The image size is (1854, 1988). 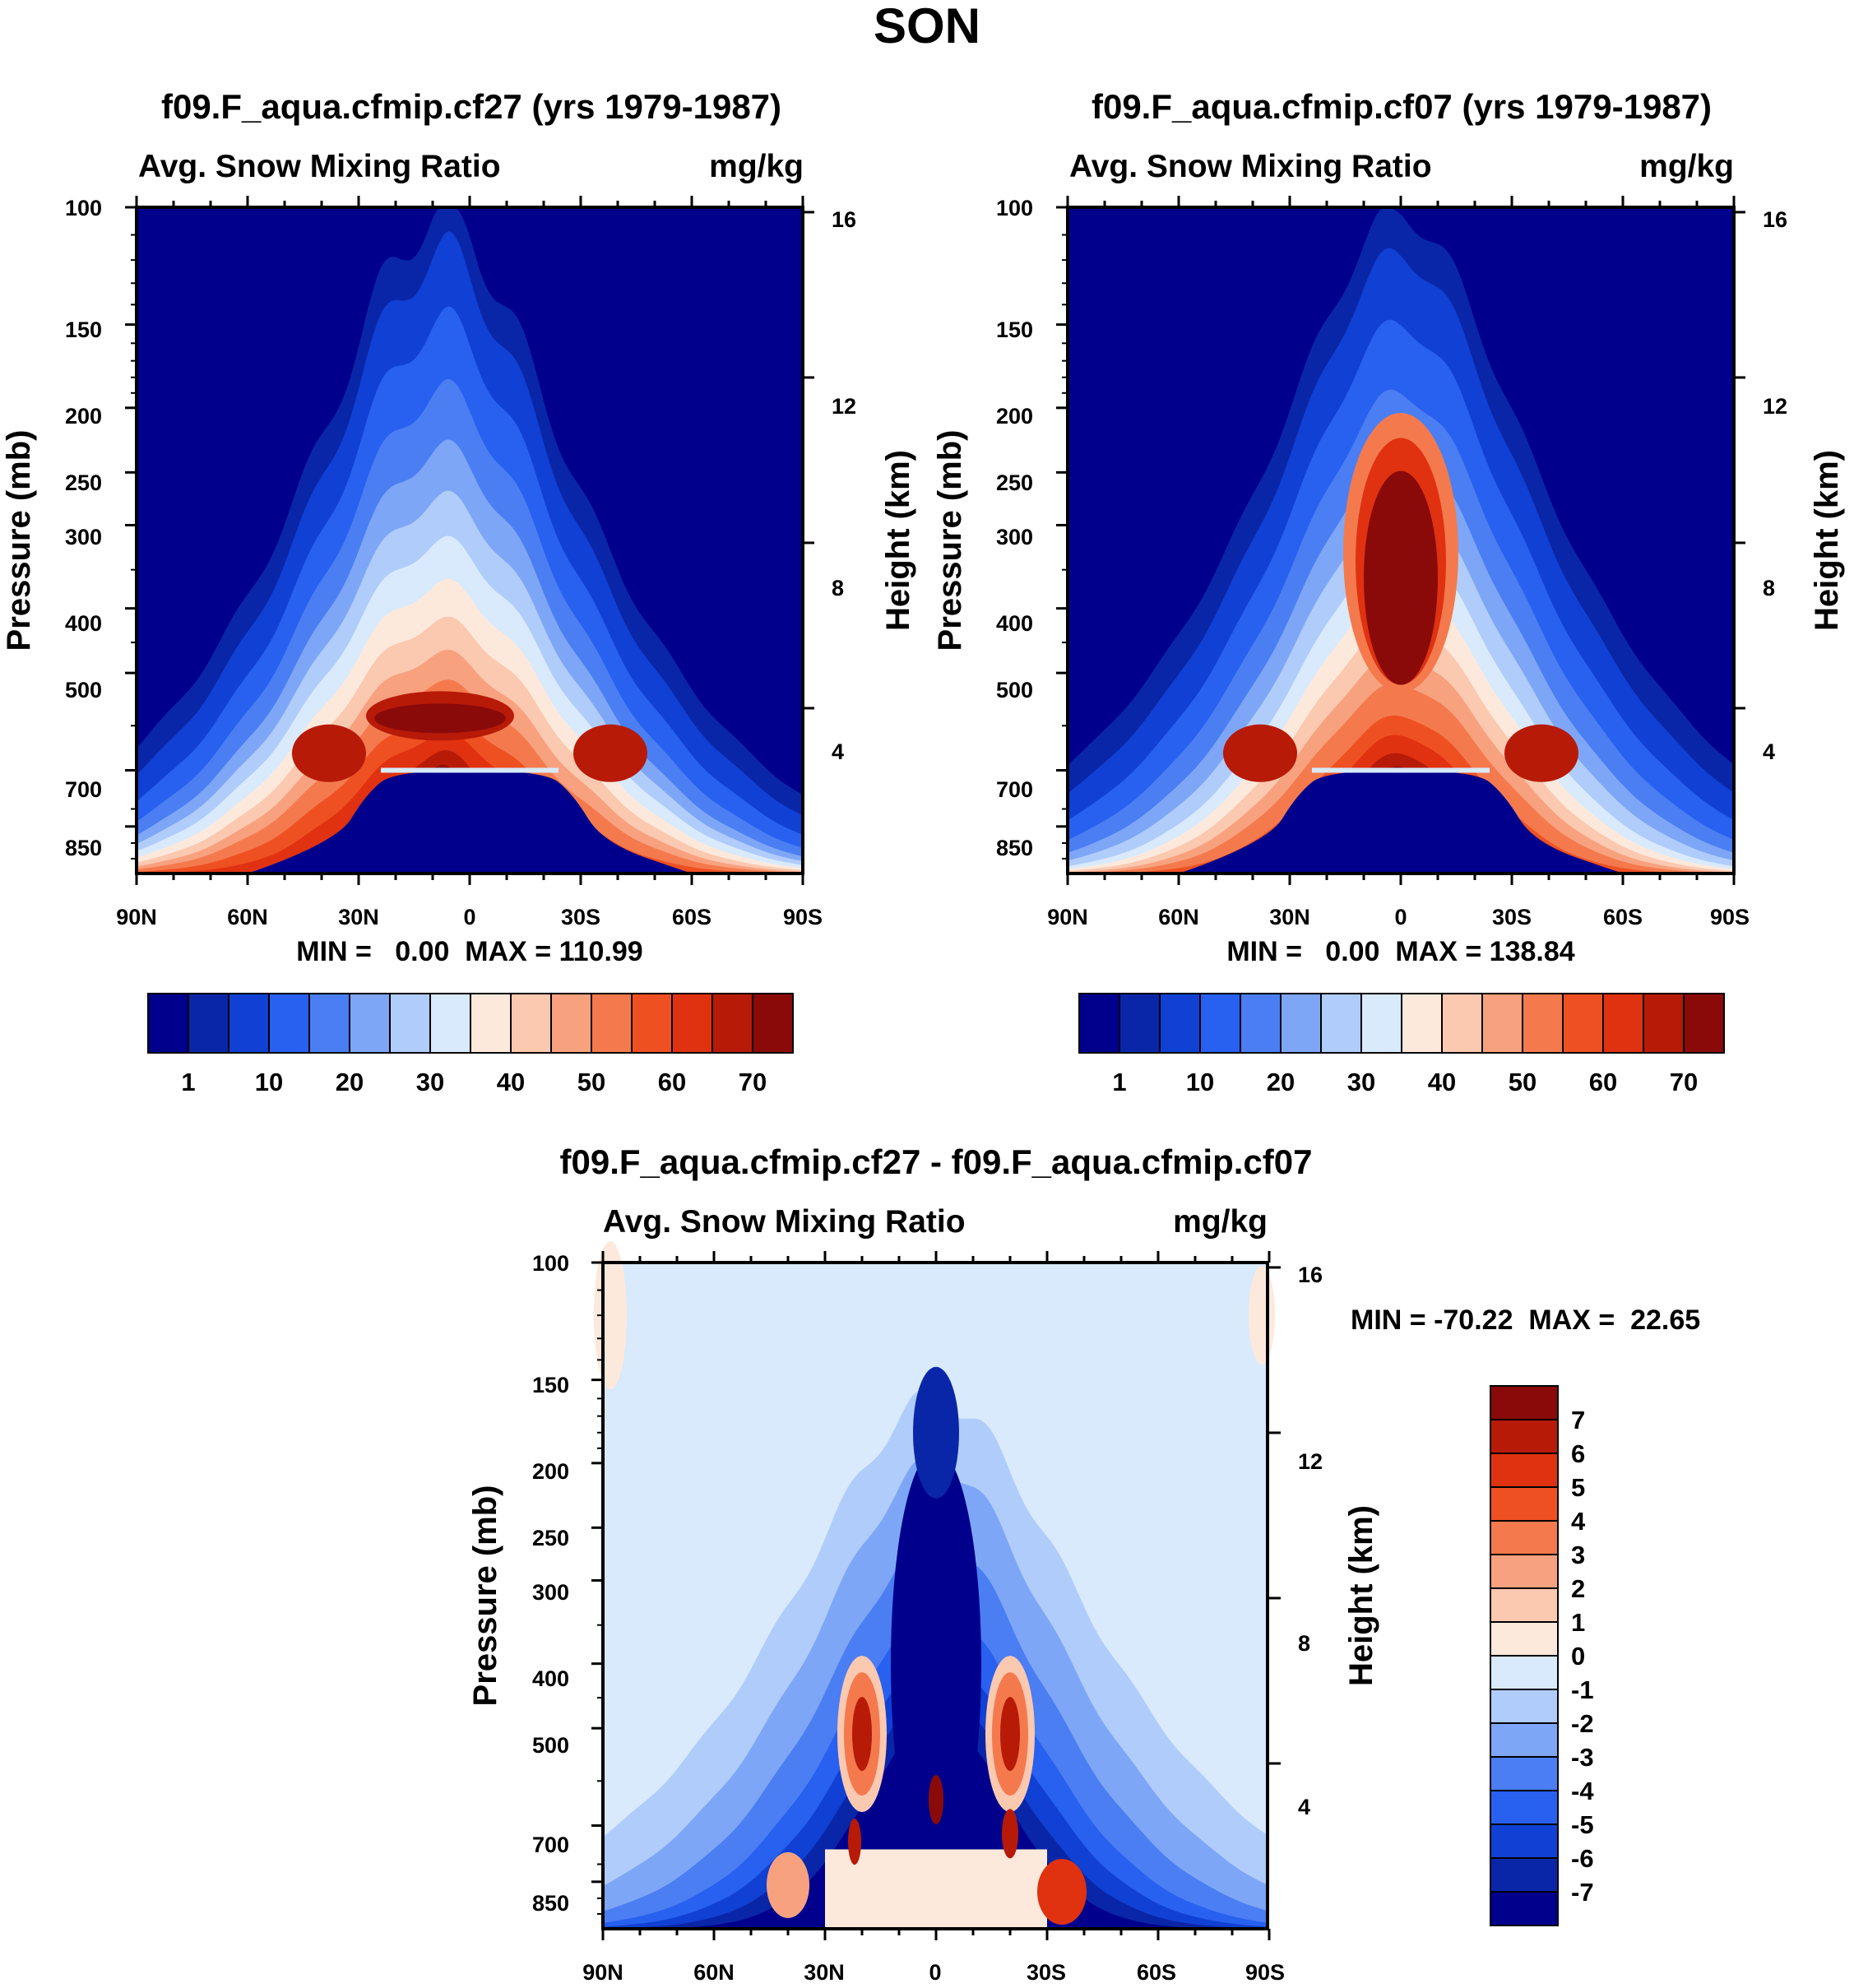 I want to click on y-tick-label: 400, so click(x=1014, y=623).